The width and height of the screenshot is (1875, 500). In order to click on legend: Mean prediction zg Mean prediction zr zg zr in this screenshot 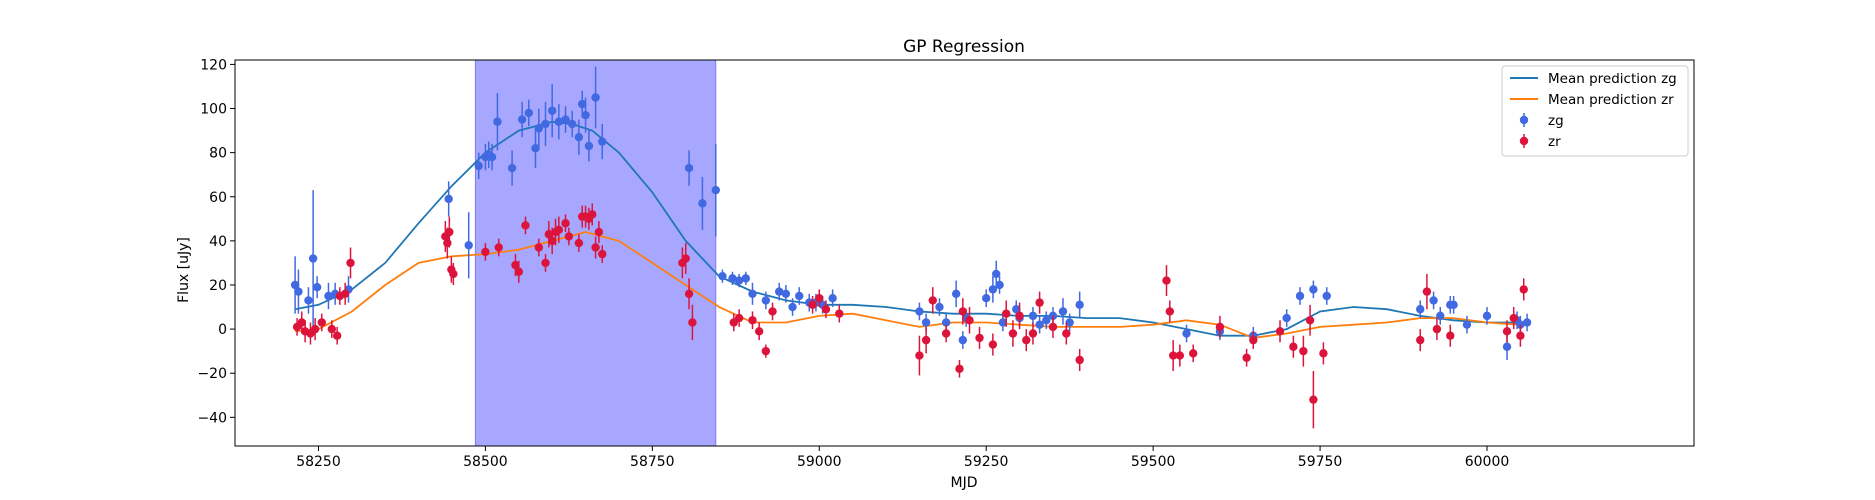, I will do `click(1595, 111)`.